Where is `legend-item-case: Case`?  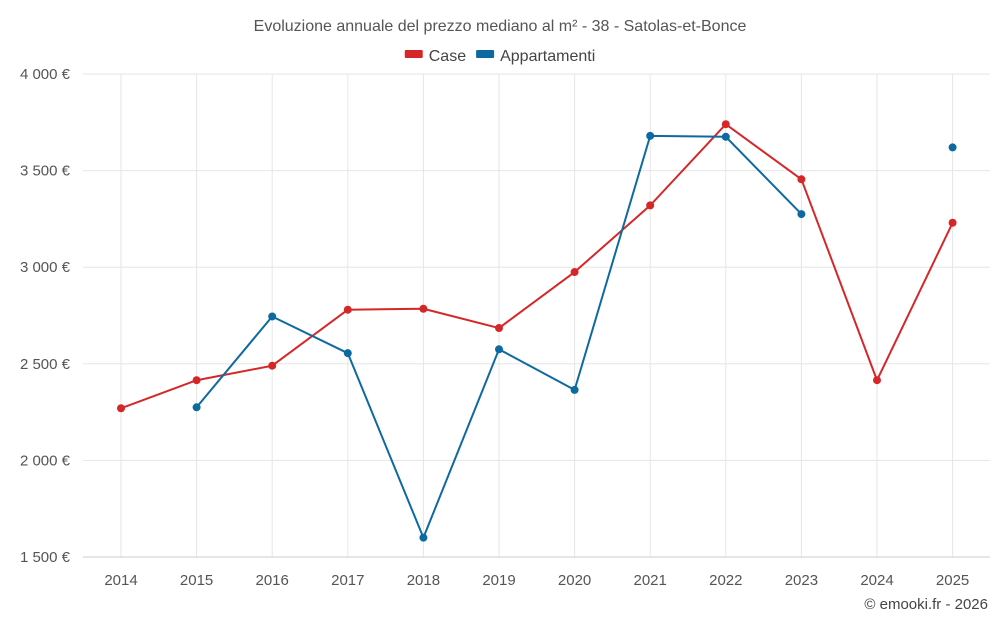 legend-item-case: Case is located at coordinates (435, 56).